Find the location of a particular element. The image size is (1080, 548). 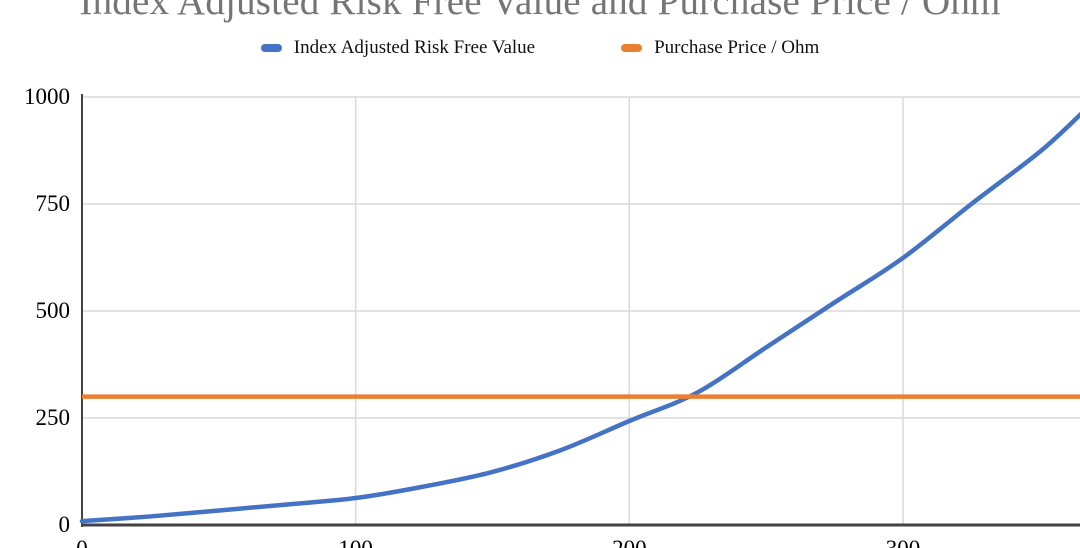

legend-label: Purchase Price / Ohm is located at coordinates (737, 47).